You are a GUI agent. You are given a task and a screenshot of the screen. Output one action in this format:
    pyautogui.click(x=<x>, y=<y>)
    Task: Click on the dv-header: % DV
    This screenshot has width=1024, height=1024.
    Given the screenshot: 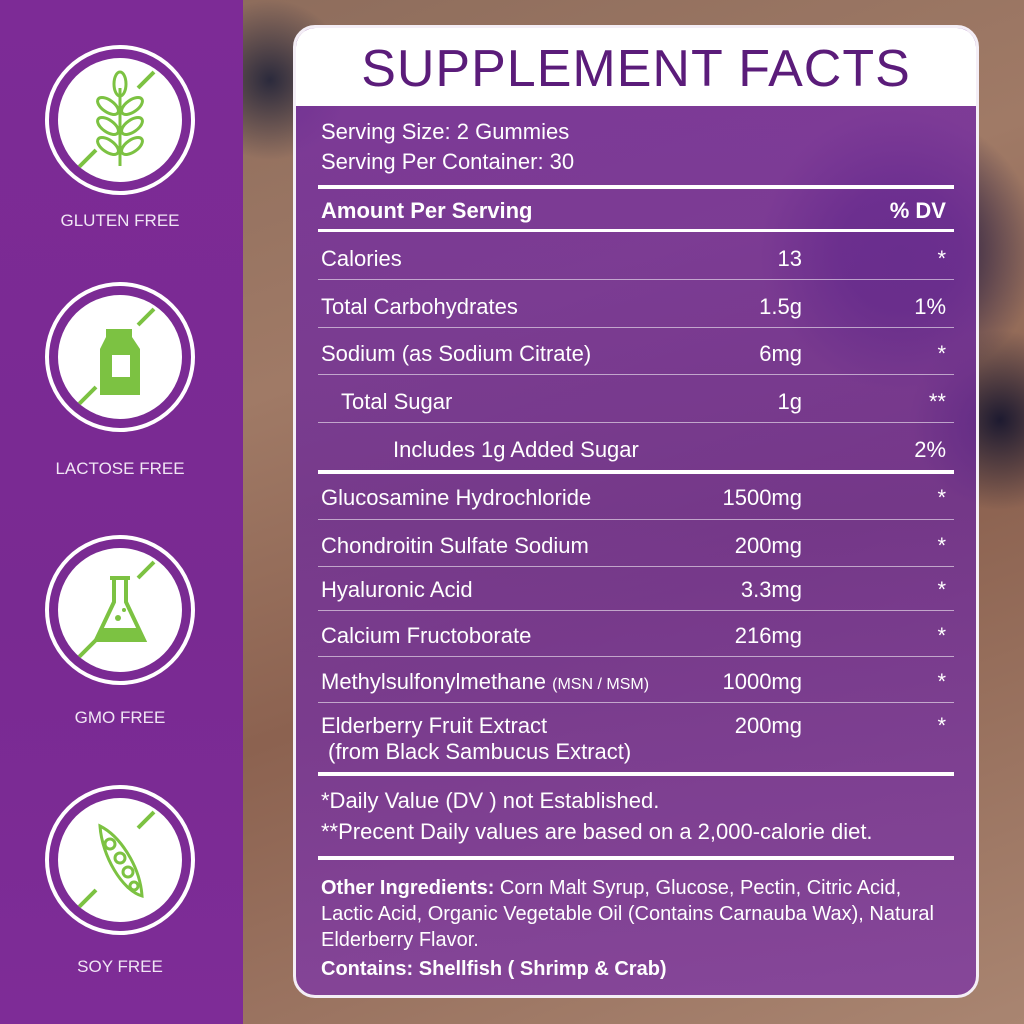 What is the action you would take?
    pyautogui.click(x=917, y=210)
    